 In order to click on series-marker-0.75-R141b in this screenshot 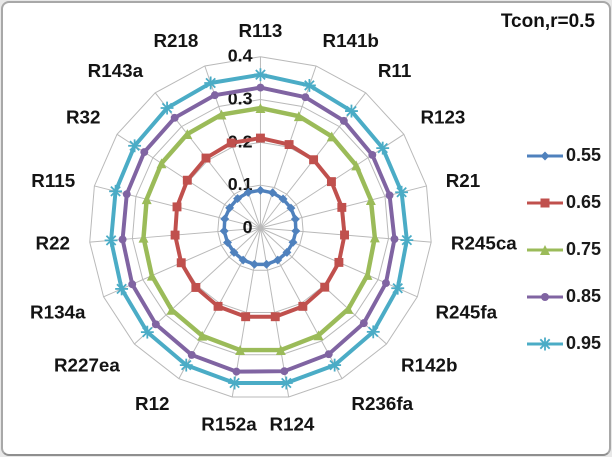, I will do `click(298, 116)`.